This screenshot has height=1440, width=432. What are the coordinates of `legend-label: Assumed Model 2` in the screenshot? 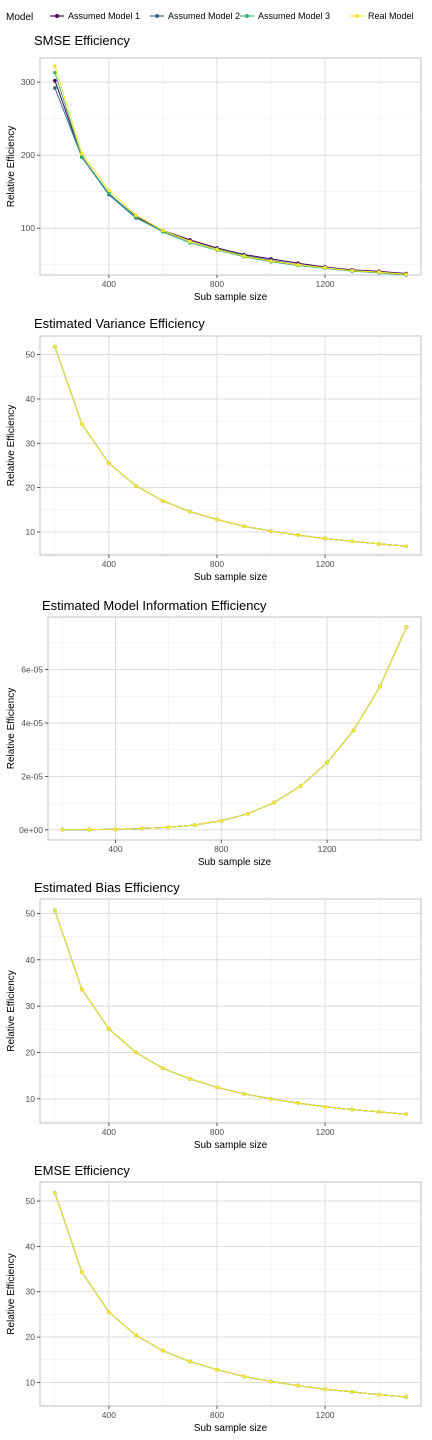 It's located at (204, 16).